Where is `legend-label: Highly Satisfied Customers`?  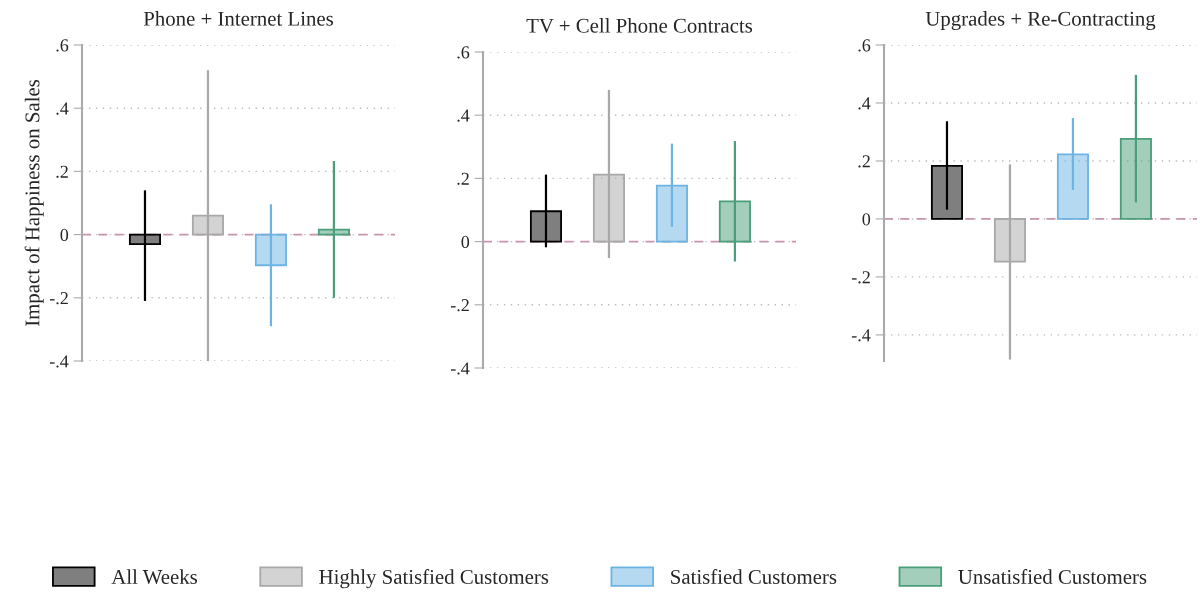
legend-label: Highly Satisfied Customers is located at coordinates (434, 579).